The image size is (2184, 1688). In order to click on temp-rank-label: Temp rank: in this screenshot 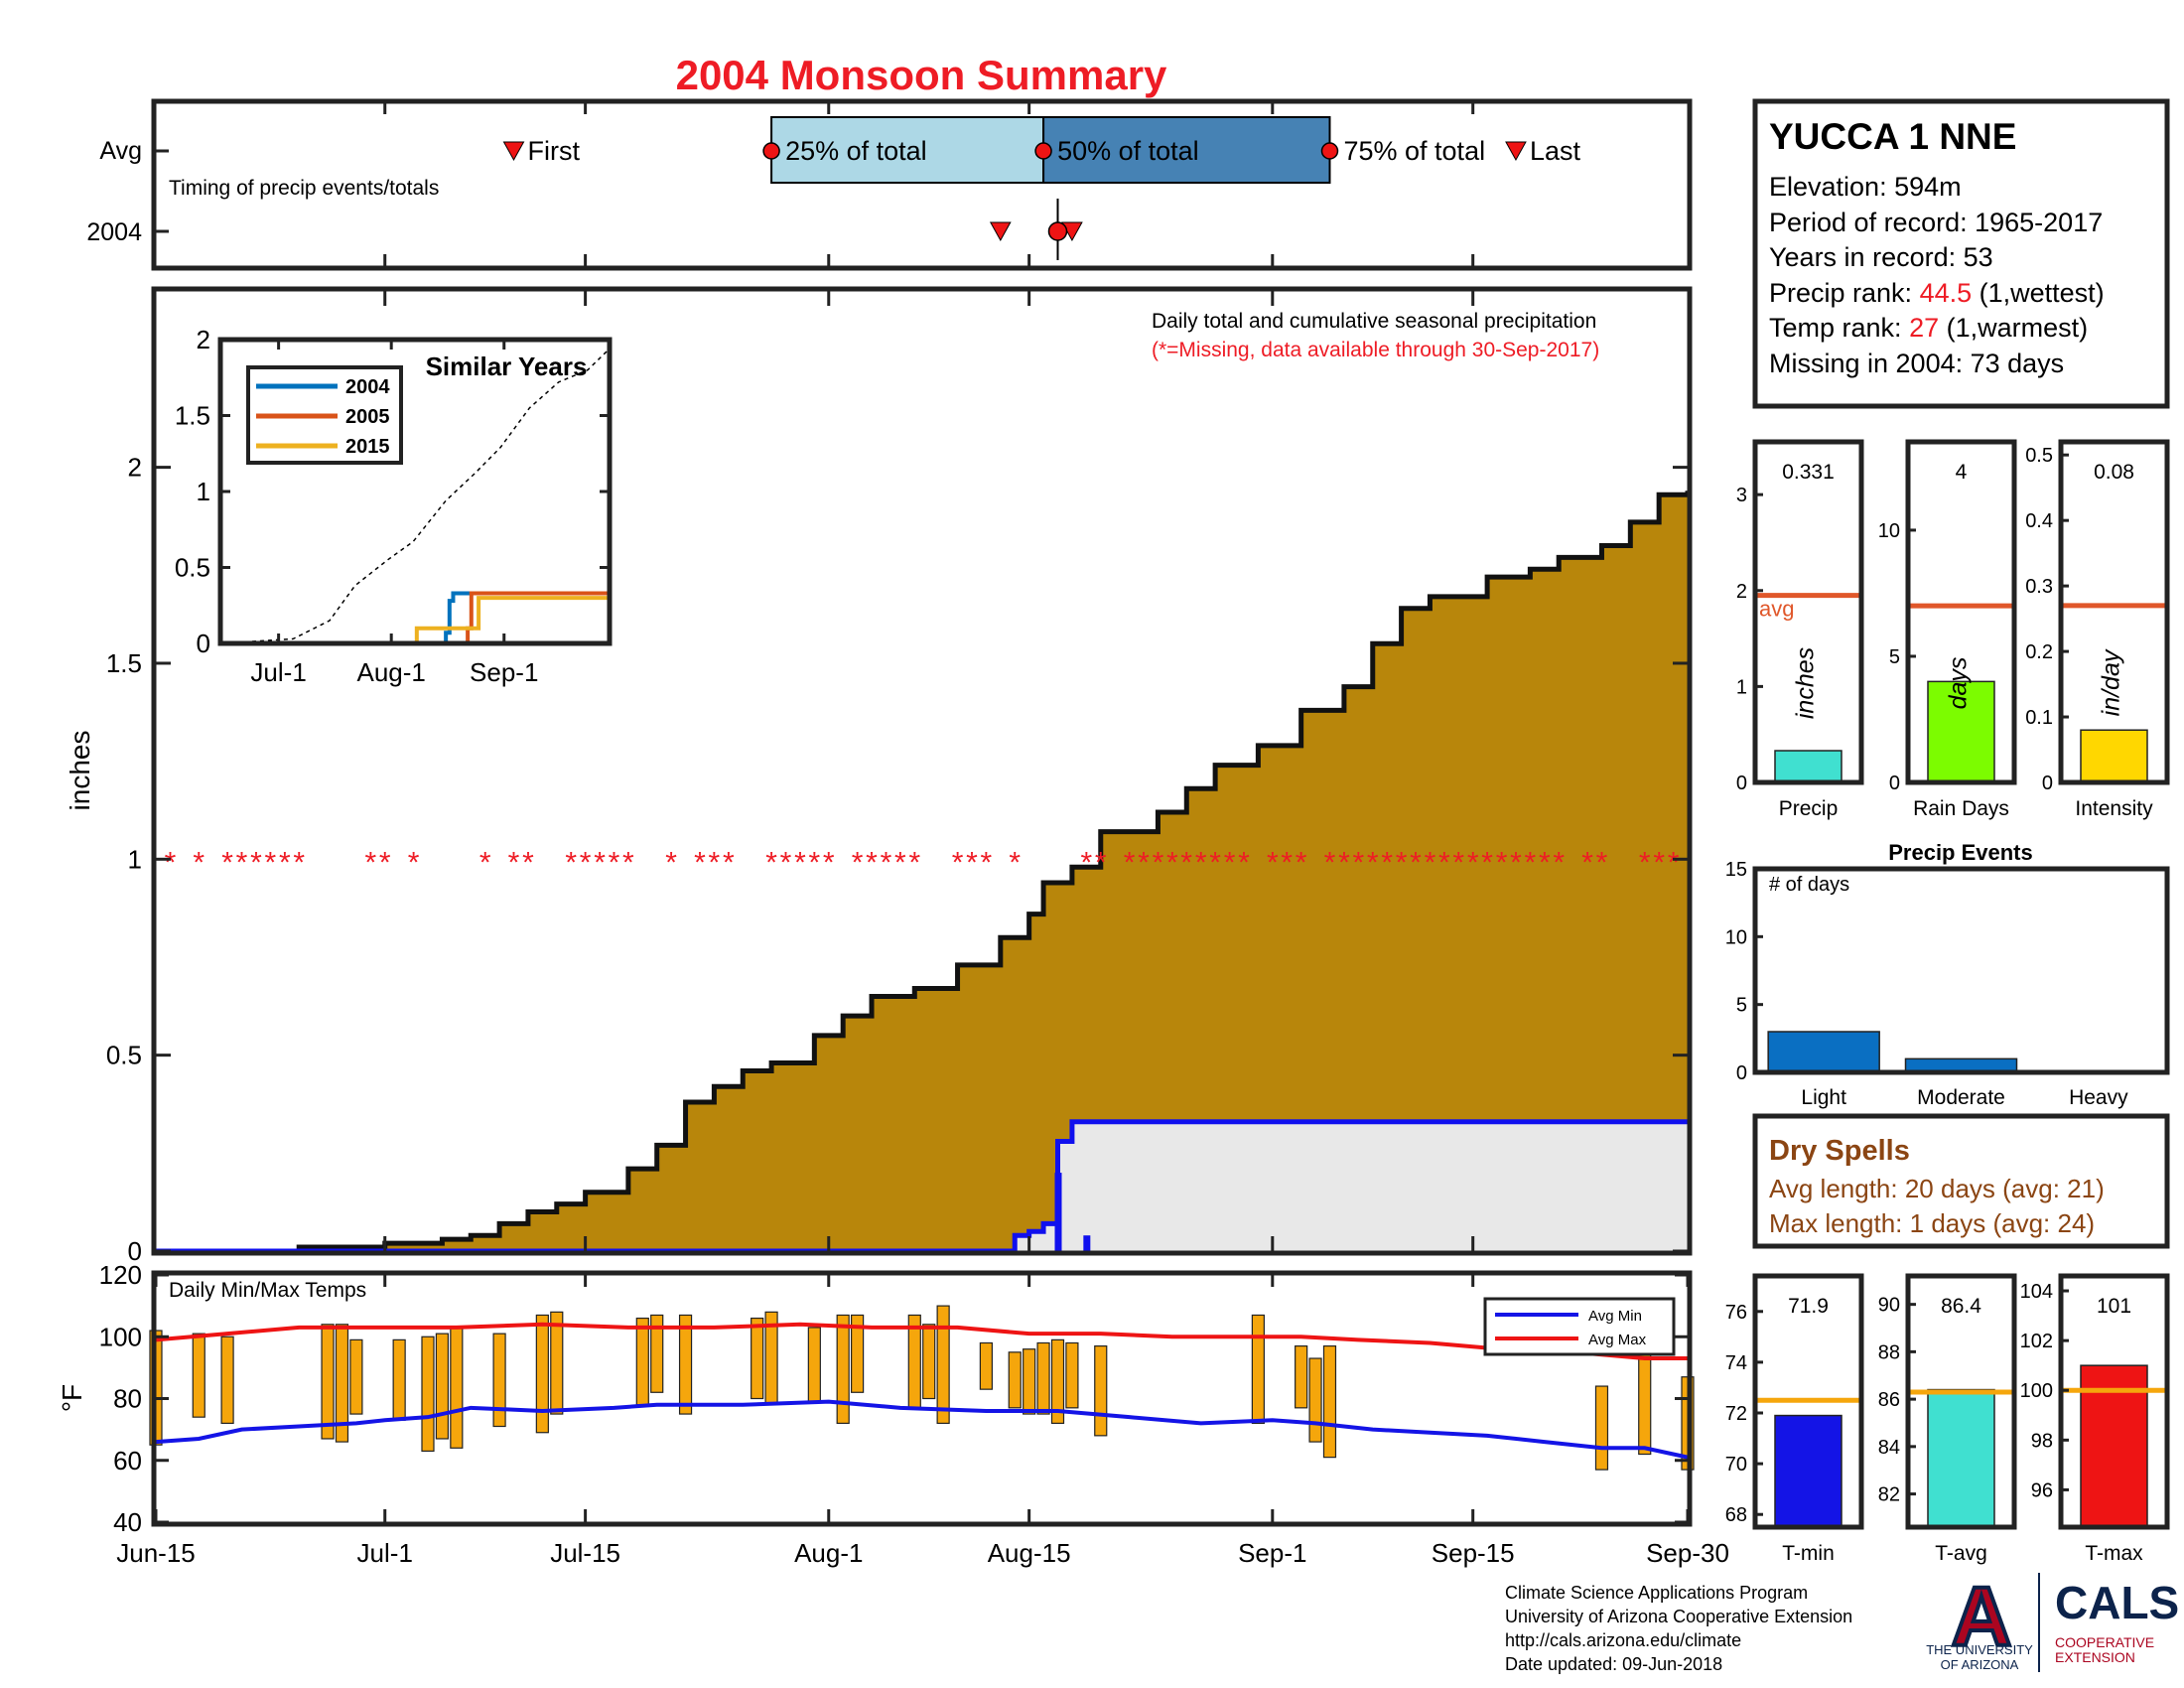, I will do `click(1839, 328)`.